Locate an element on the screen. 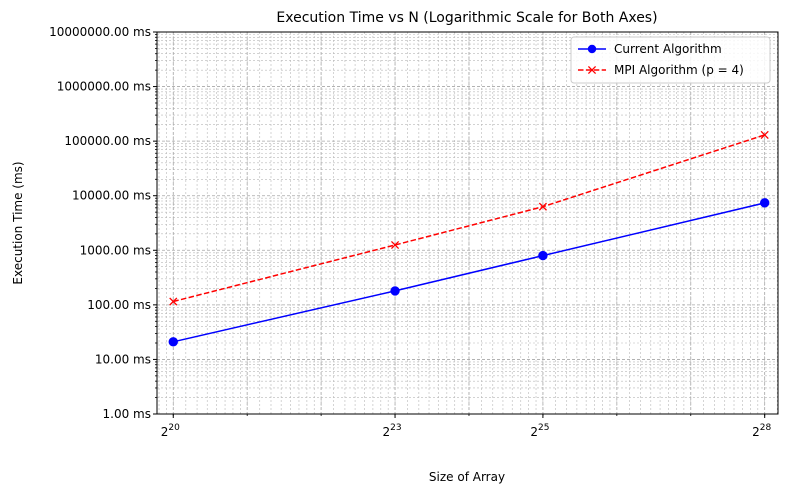 The image size is (787, 495). legend: Current Algorithm MPI Algorithm (p = 4) is located at coordinates (670, 60).